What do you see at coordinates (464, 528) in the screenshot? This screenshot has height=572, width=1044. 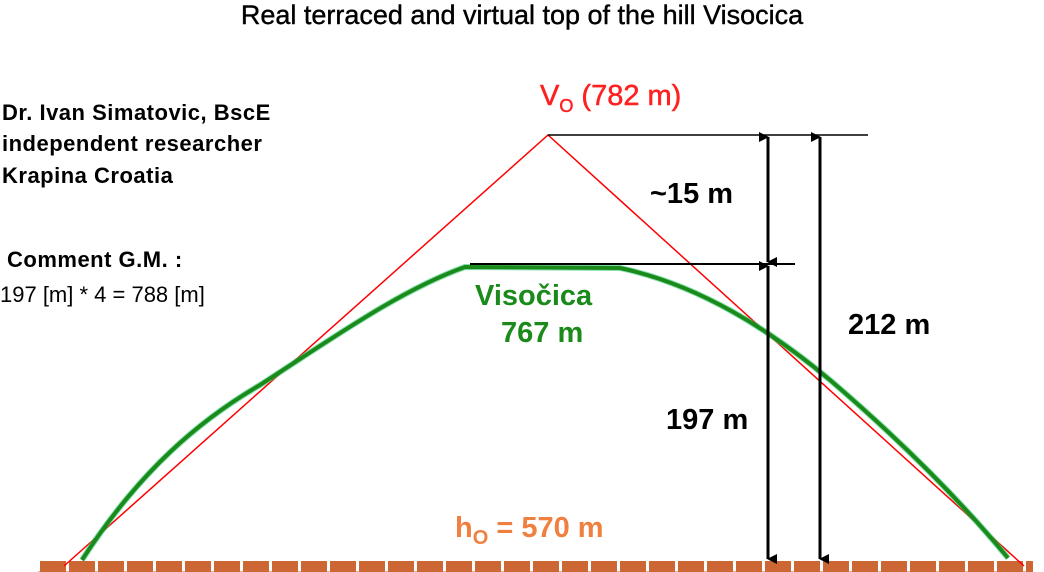 I see `base-symbol: h` at bounding box center [464, 528].